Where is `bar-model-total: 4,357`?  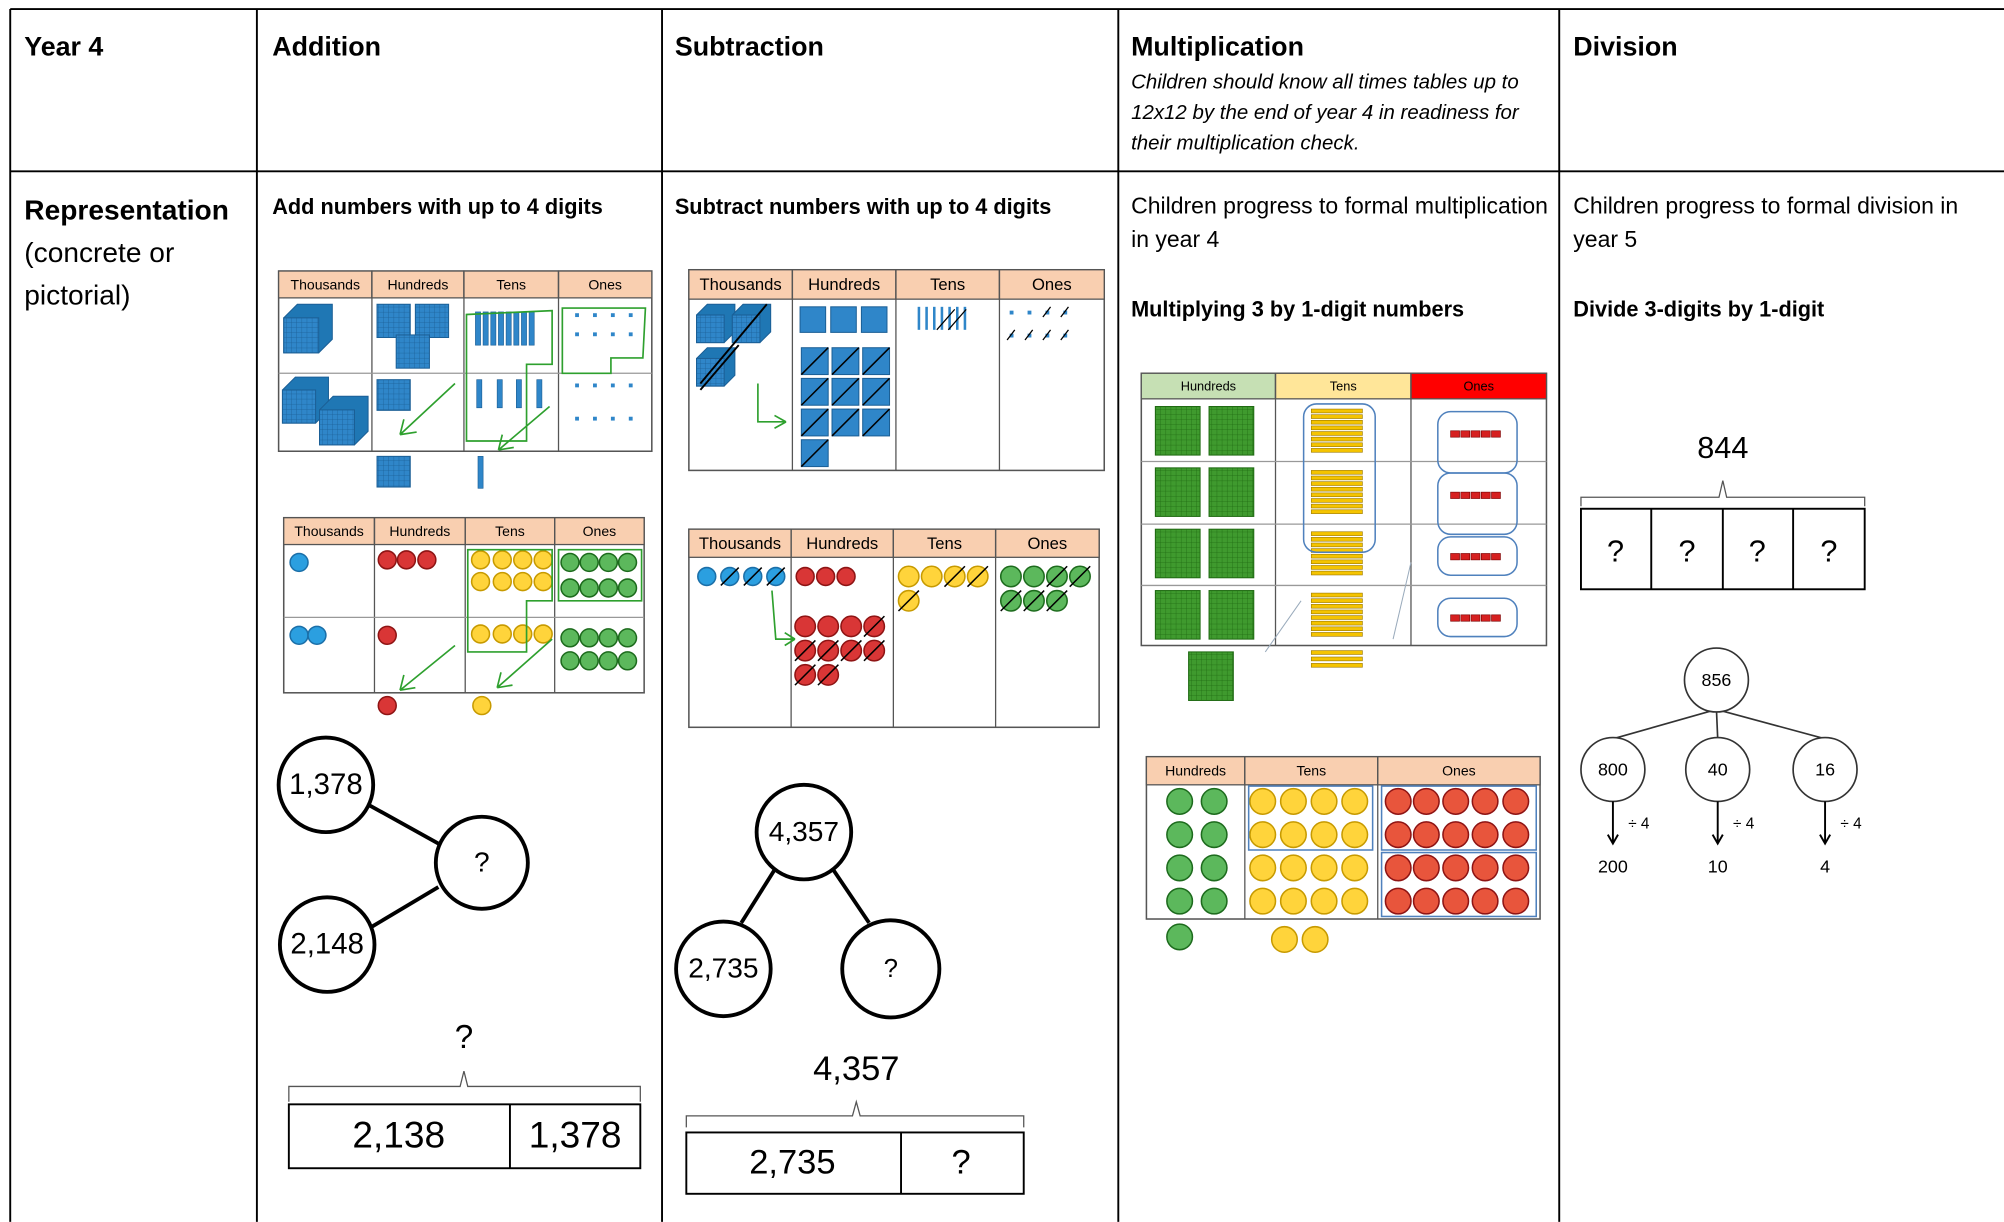
bar-model-total: 4,357 is located at coordinates (856, 1069).